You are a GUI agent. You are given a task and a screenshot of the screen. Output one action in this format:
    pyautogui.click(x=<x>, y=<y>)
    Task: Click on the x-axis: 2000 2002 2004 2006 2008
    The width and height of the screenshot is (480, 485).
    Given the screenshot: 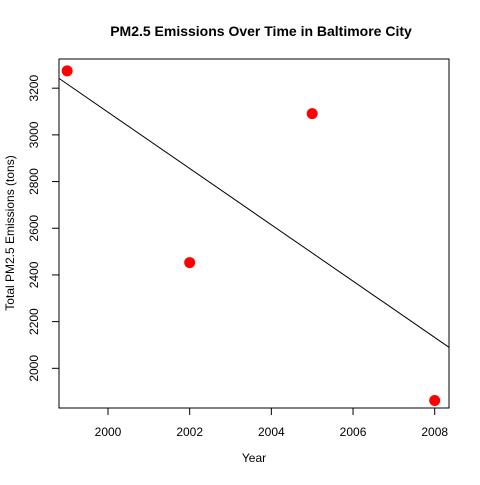 What is the action you would take?
    pyautogui.click(x=271, y=423)
    